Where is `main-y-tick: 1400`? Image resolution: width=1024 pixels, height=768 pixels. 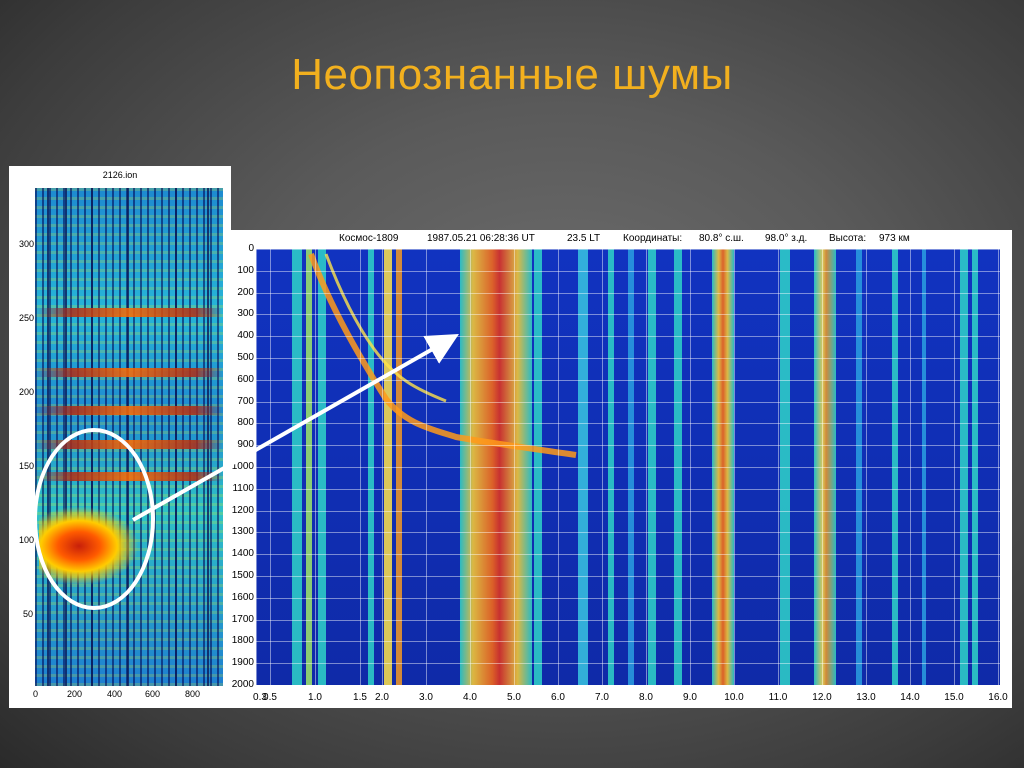
main-y-tick: 1400 is located at coordinates (242, 554).